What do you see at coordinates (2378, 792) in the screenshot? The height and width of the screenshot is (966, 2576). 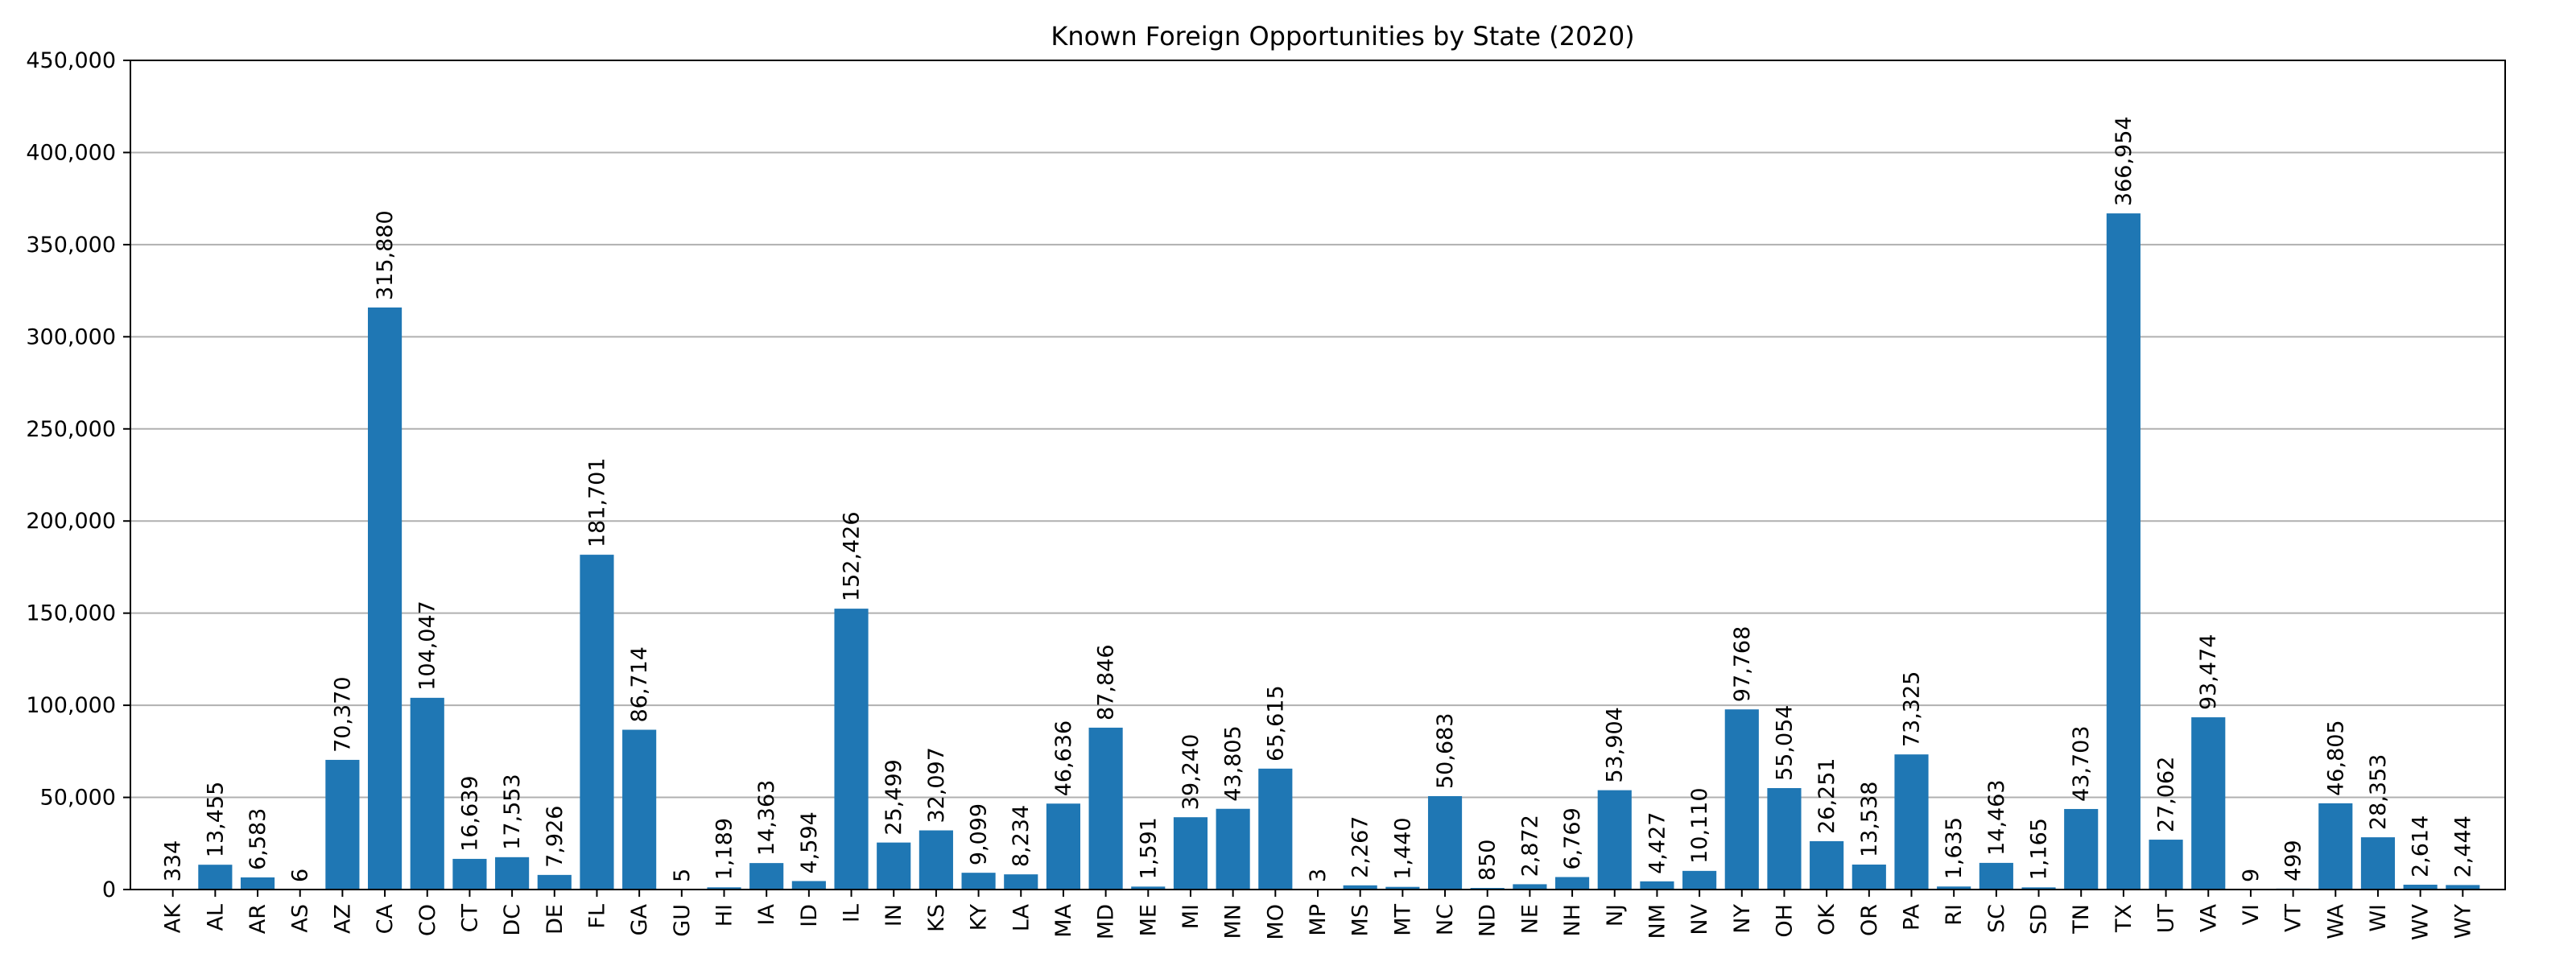 I see `bar-value-label: 28,353` at bounding box center [2378, 792].